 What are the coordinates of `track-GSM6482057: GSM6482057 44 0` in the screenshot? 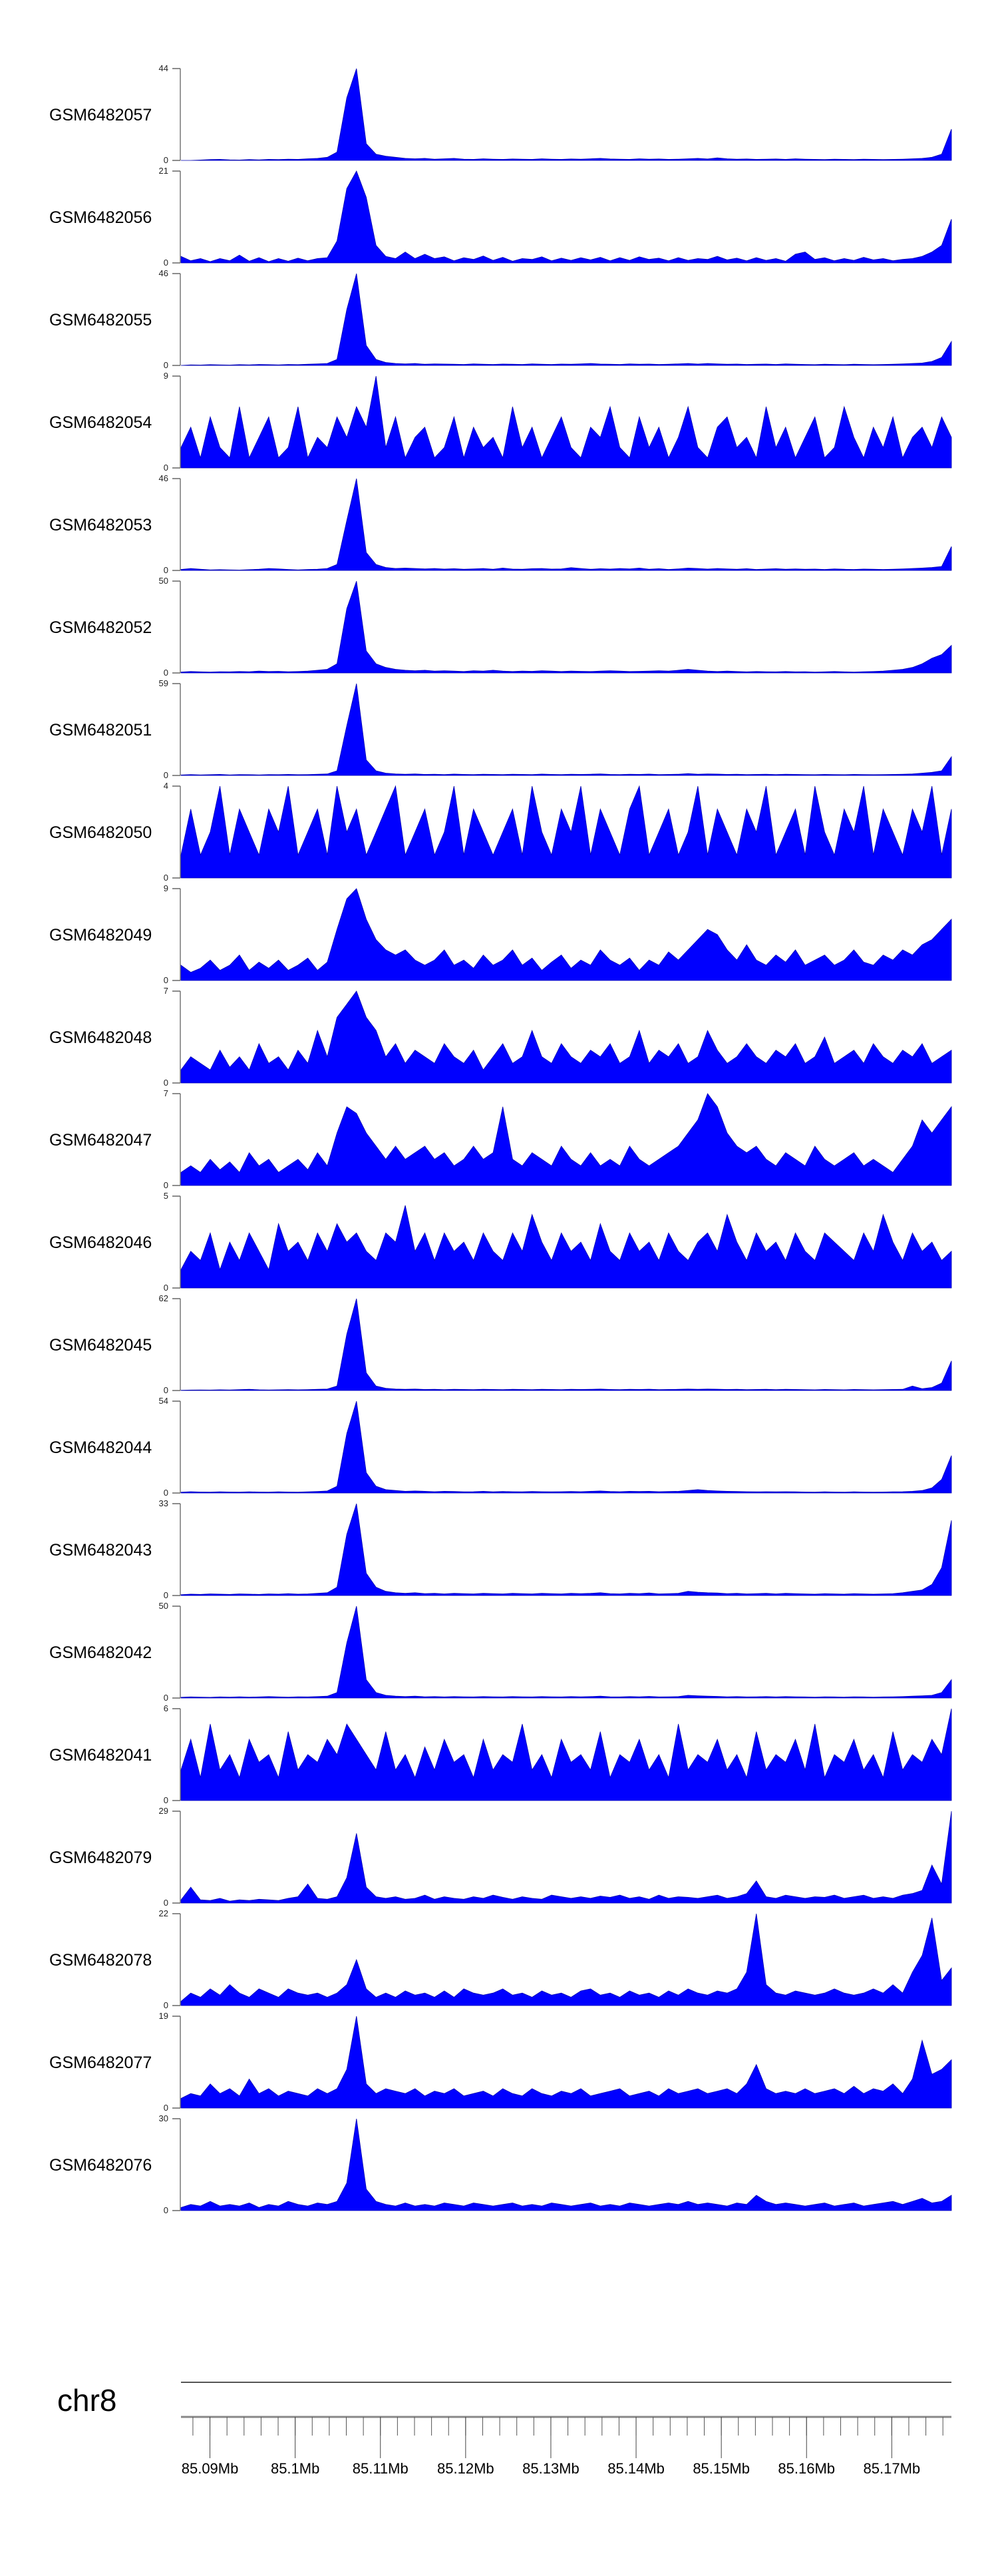 It's located at (500, 114).